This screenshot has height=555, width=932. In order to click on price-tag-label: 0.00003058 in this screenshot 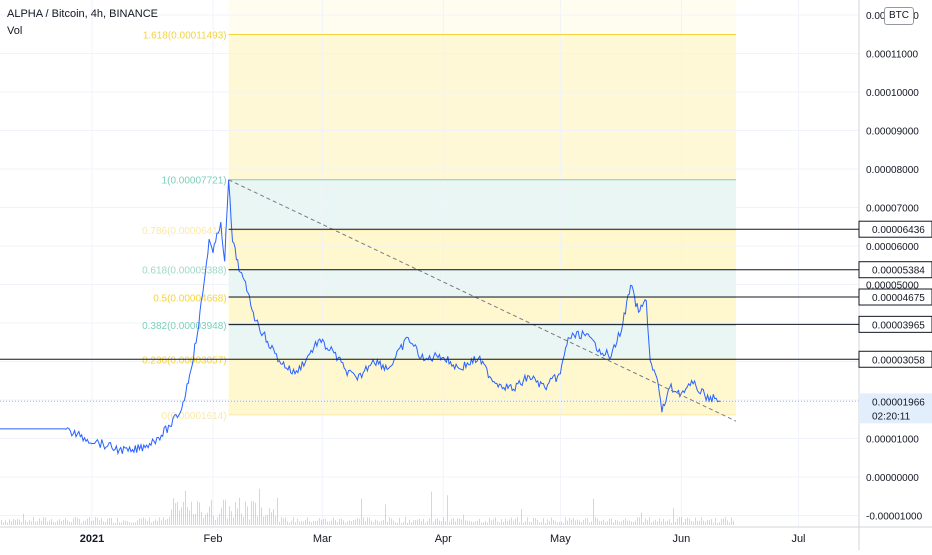, I will do `click(898, 360)`.